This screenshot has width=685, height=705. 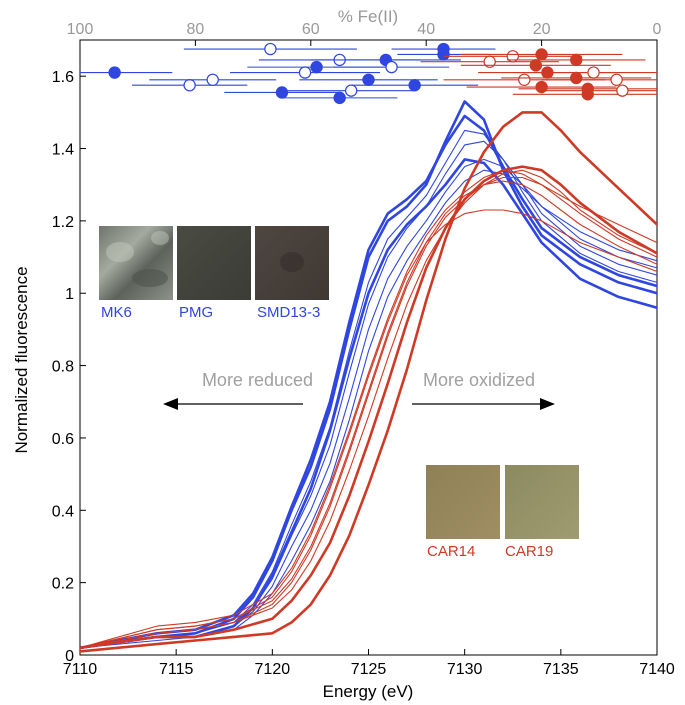 I want to click on top-tick-label-2: 60, so click(x=311, y=29).